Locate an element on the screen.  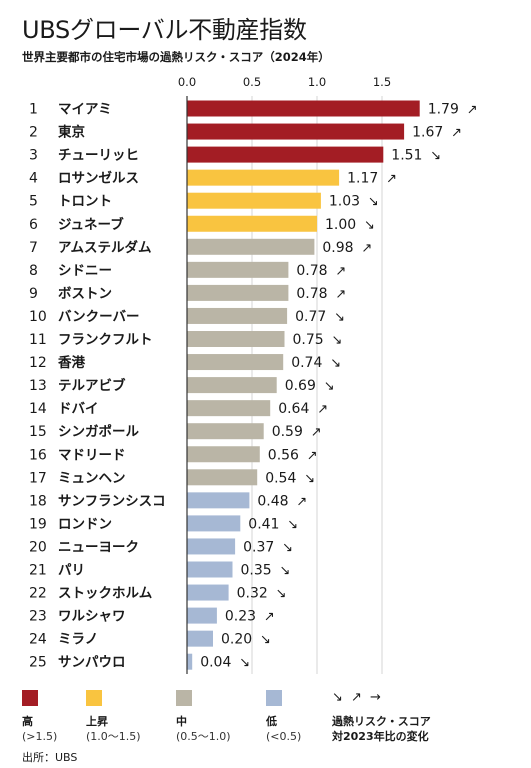
rank-label: 15 is located at coordinates (38, 432).